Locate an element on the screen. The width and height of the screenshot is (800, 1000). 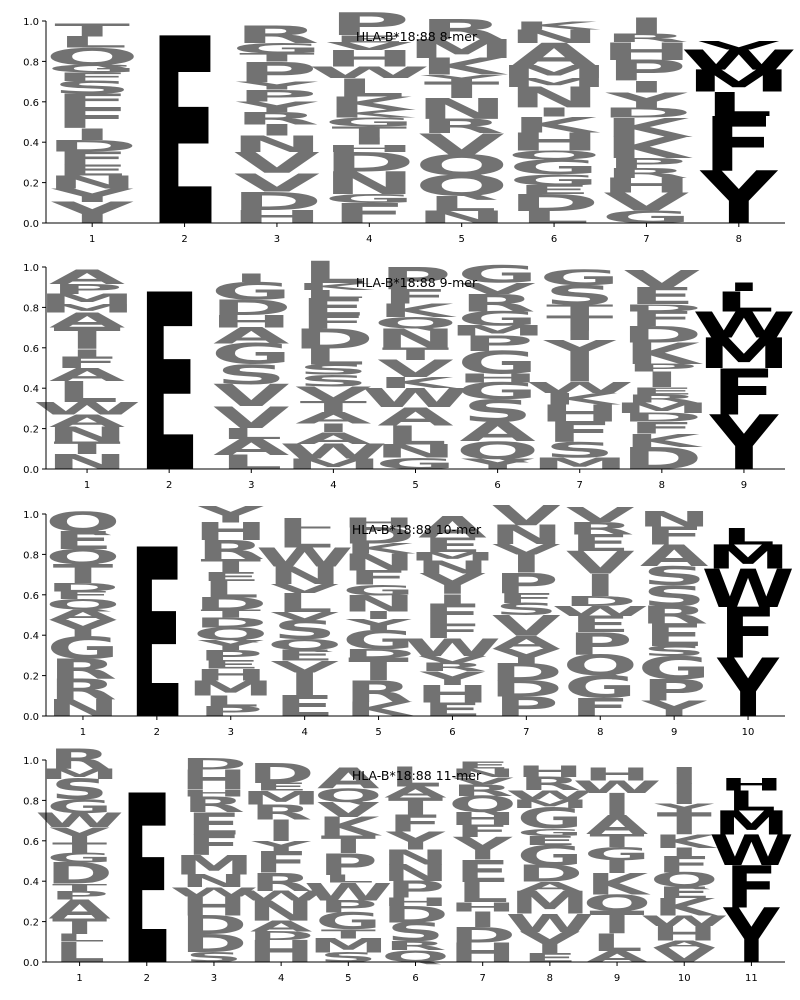
anchor-letter-m: M is located at coordinates (738, 81).